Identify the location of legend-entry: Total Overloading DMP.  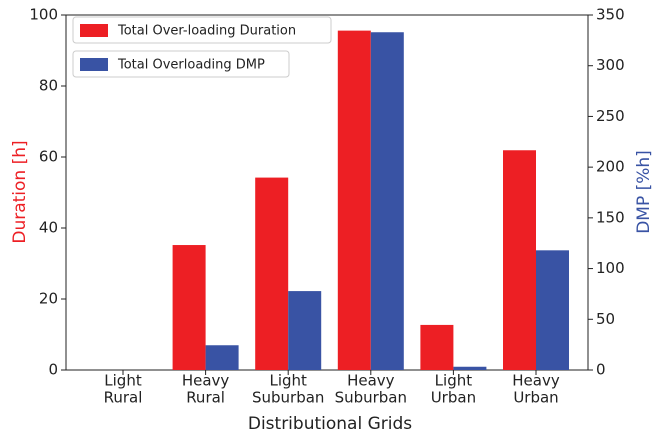
(181, 64).